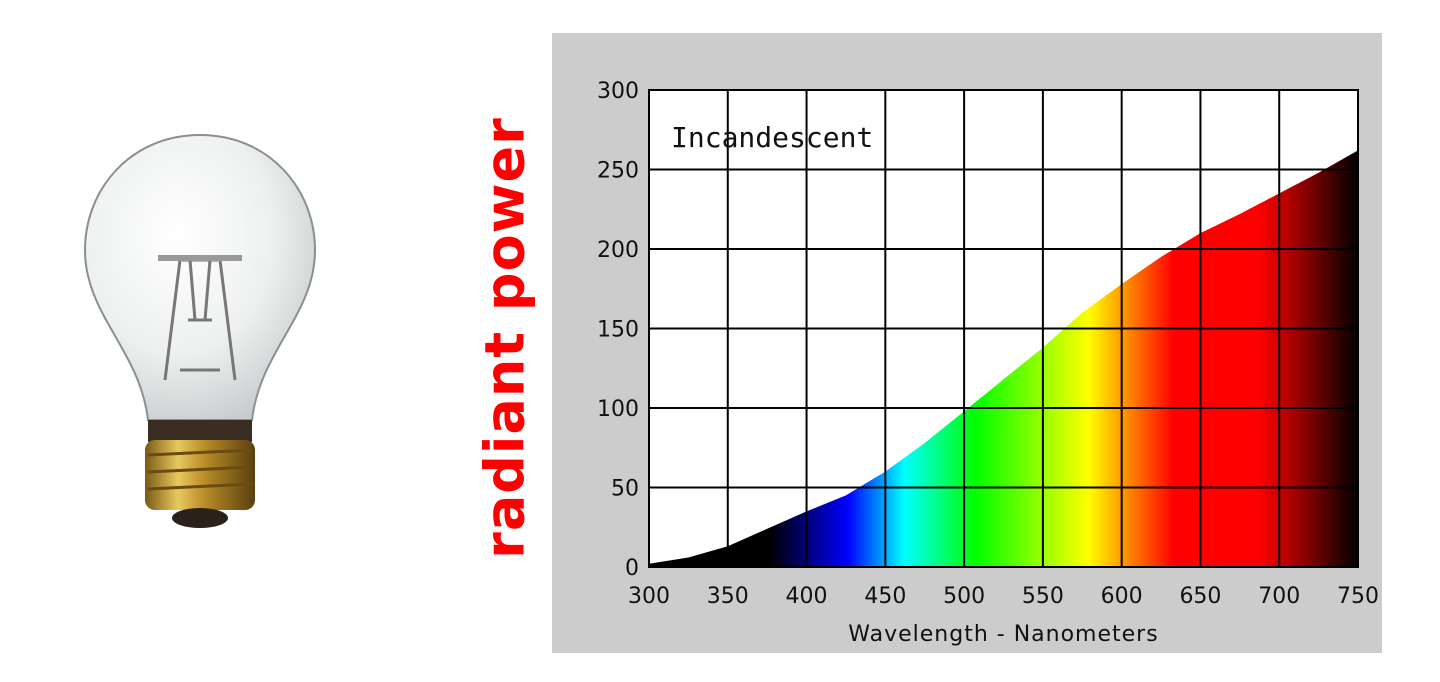 Image resolution: width=1440 pixels, height=682 pixels. Describe the element at coordinates (625, 489) in the screenshot. I see `y-tick-label-50: 50` at that location.